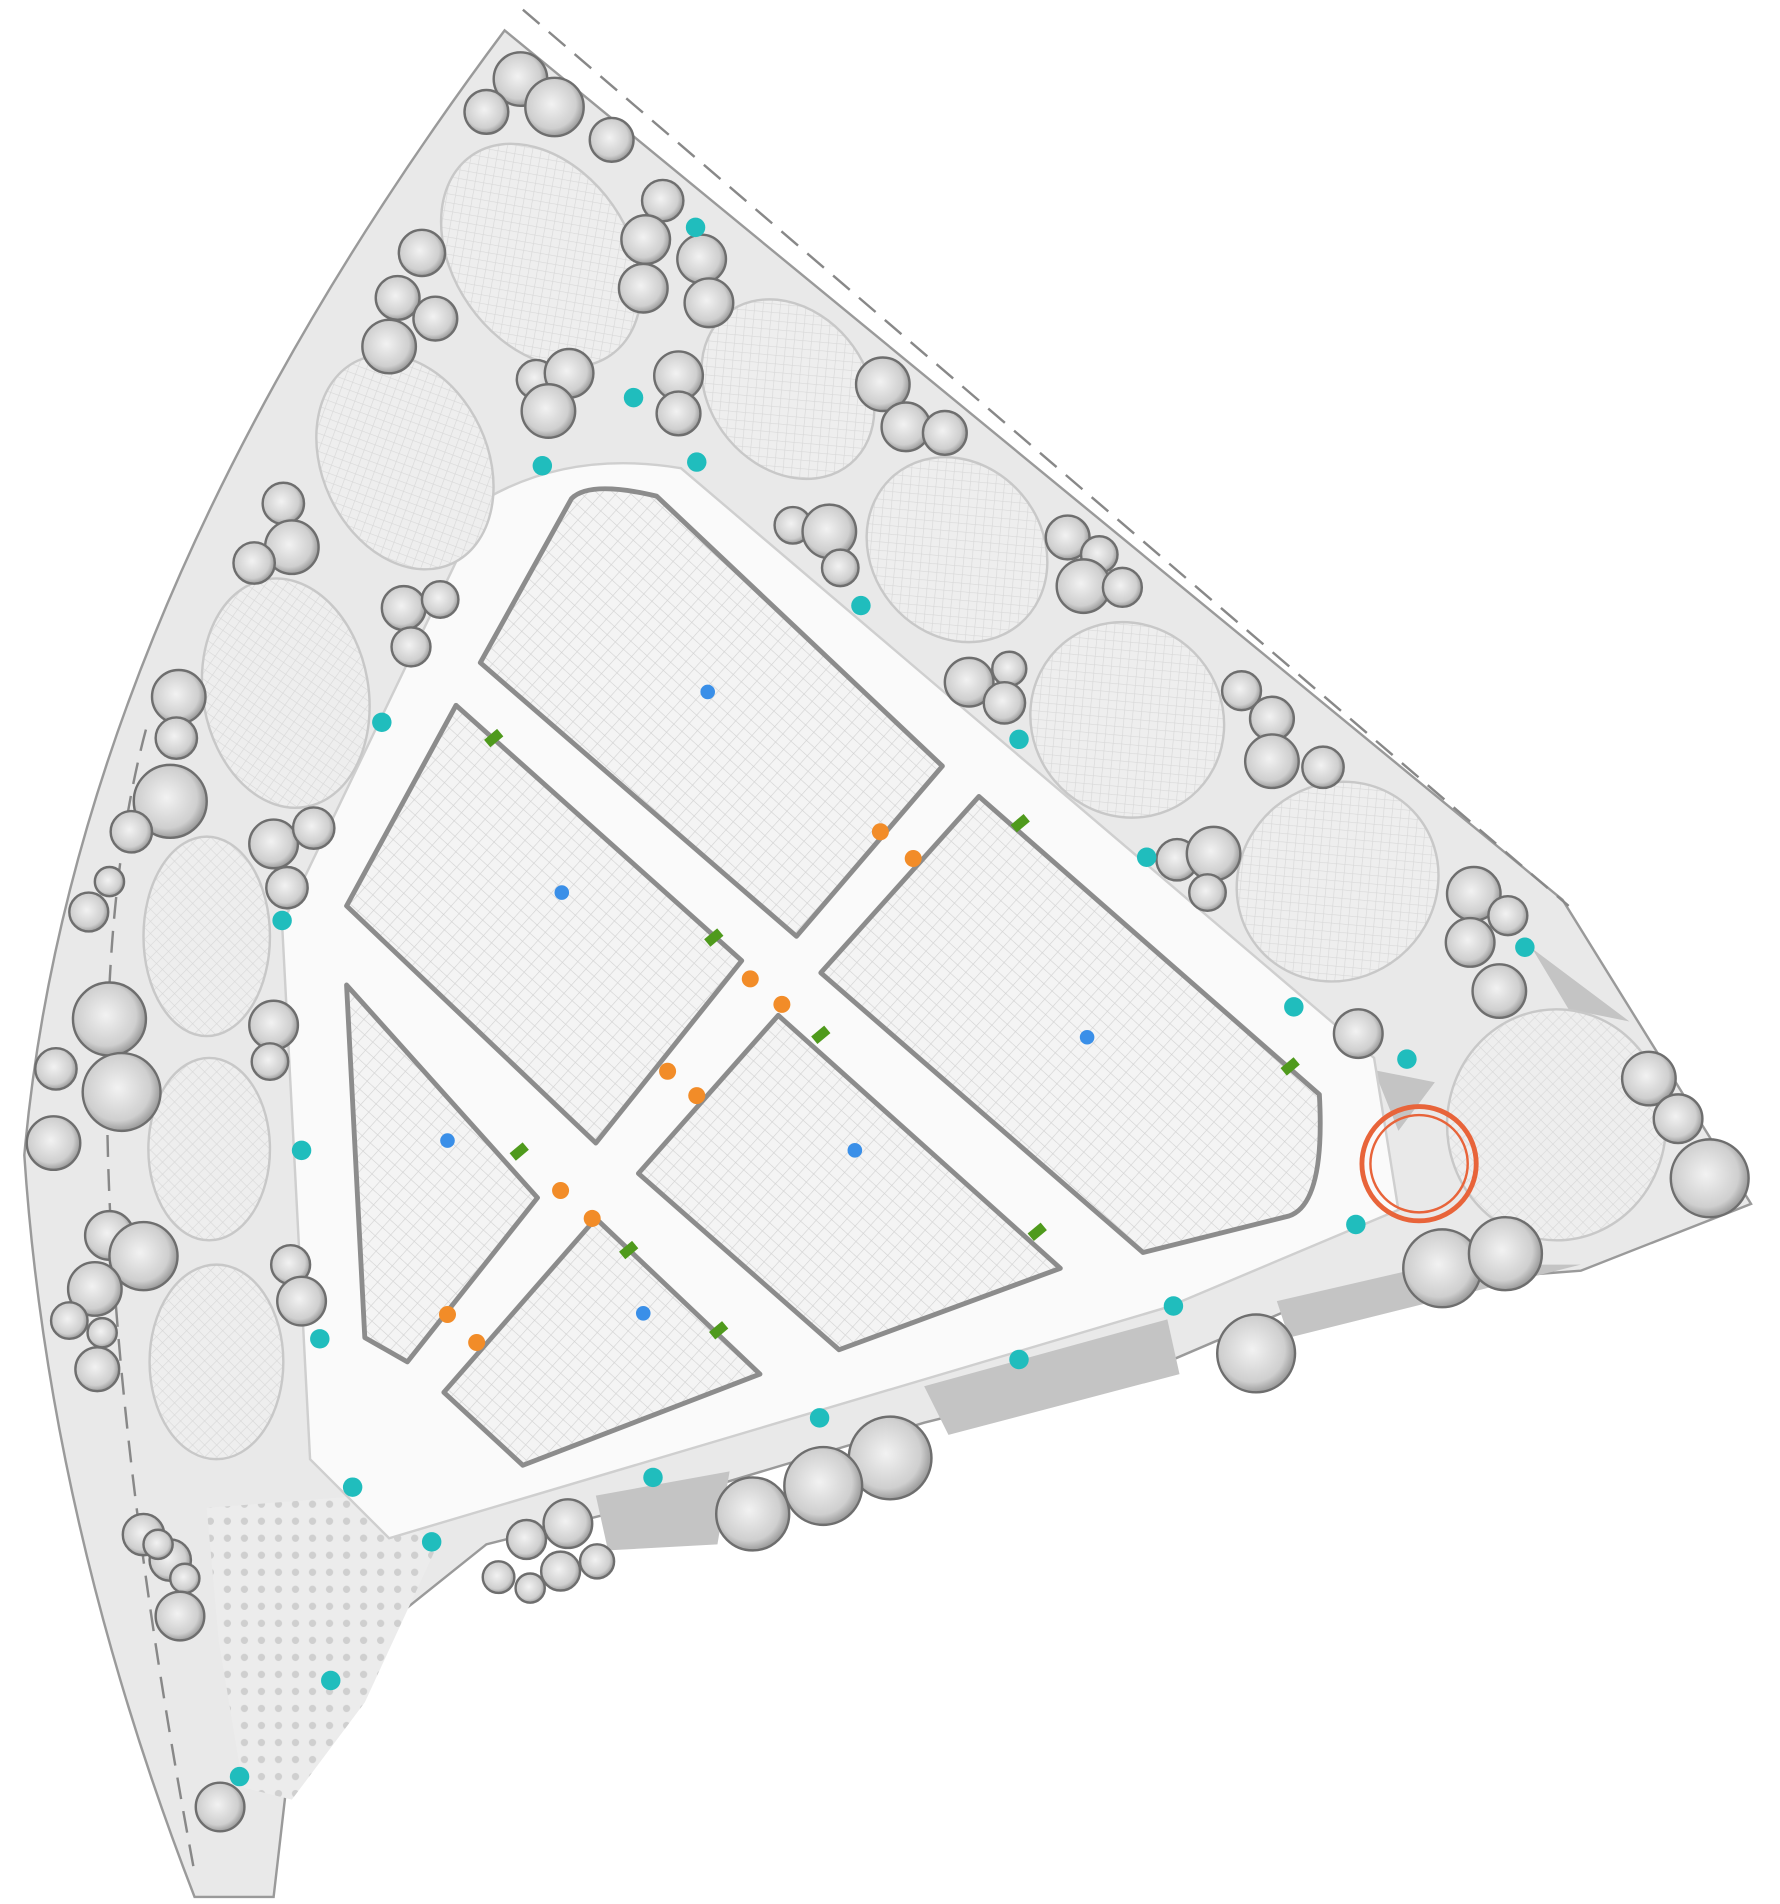 The width and height of the screenshot is (1780, 1904). I want to click on meadow, so click(322, 1647).